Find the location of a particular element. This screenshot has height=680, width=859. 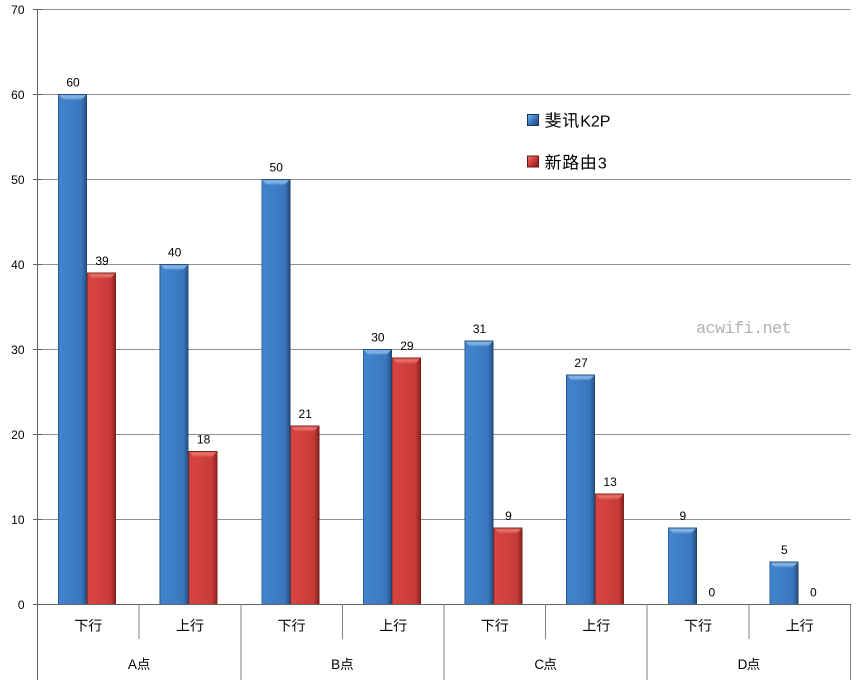

svg-text: 3 is located at coordinates (602, 164).